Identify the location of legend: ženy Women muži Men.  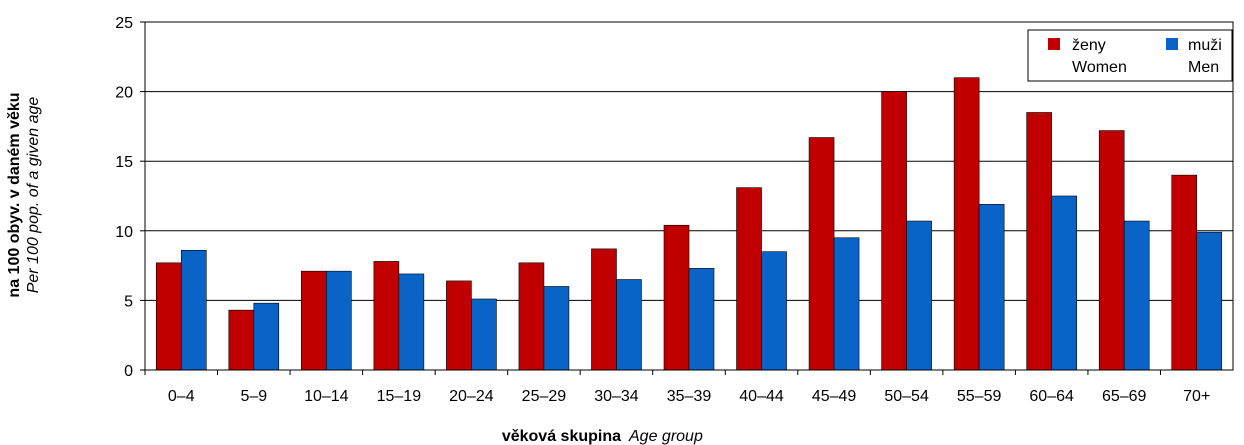
(1130, 55).